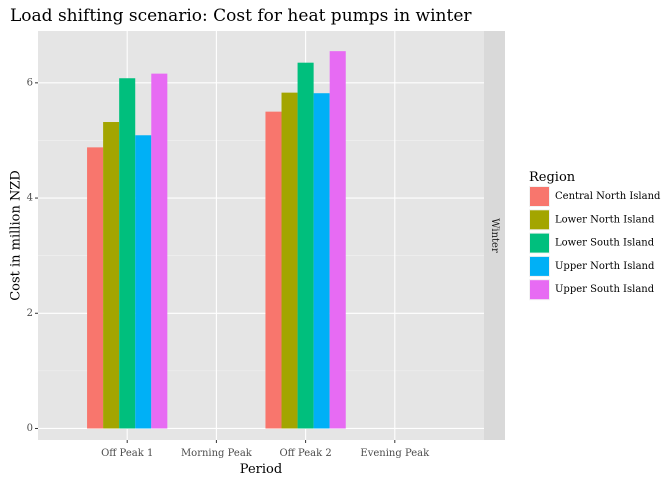 The width and height of the screenshot is (672, 480). I want to click on legend-label: Lower South Island, so click(605, 243).